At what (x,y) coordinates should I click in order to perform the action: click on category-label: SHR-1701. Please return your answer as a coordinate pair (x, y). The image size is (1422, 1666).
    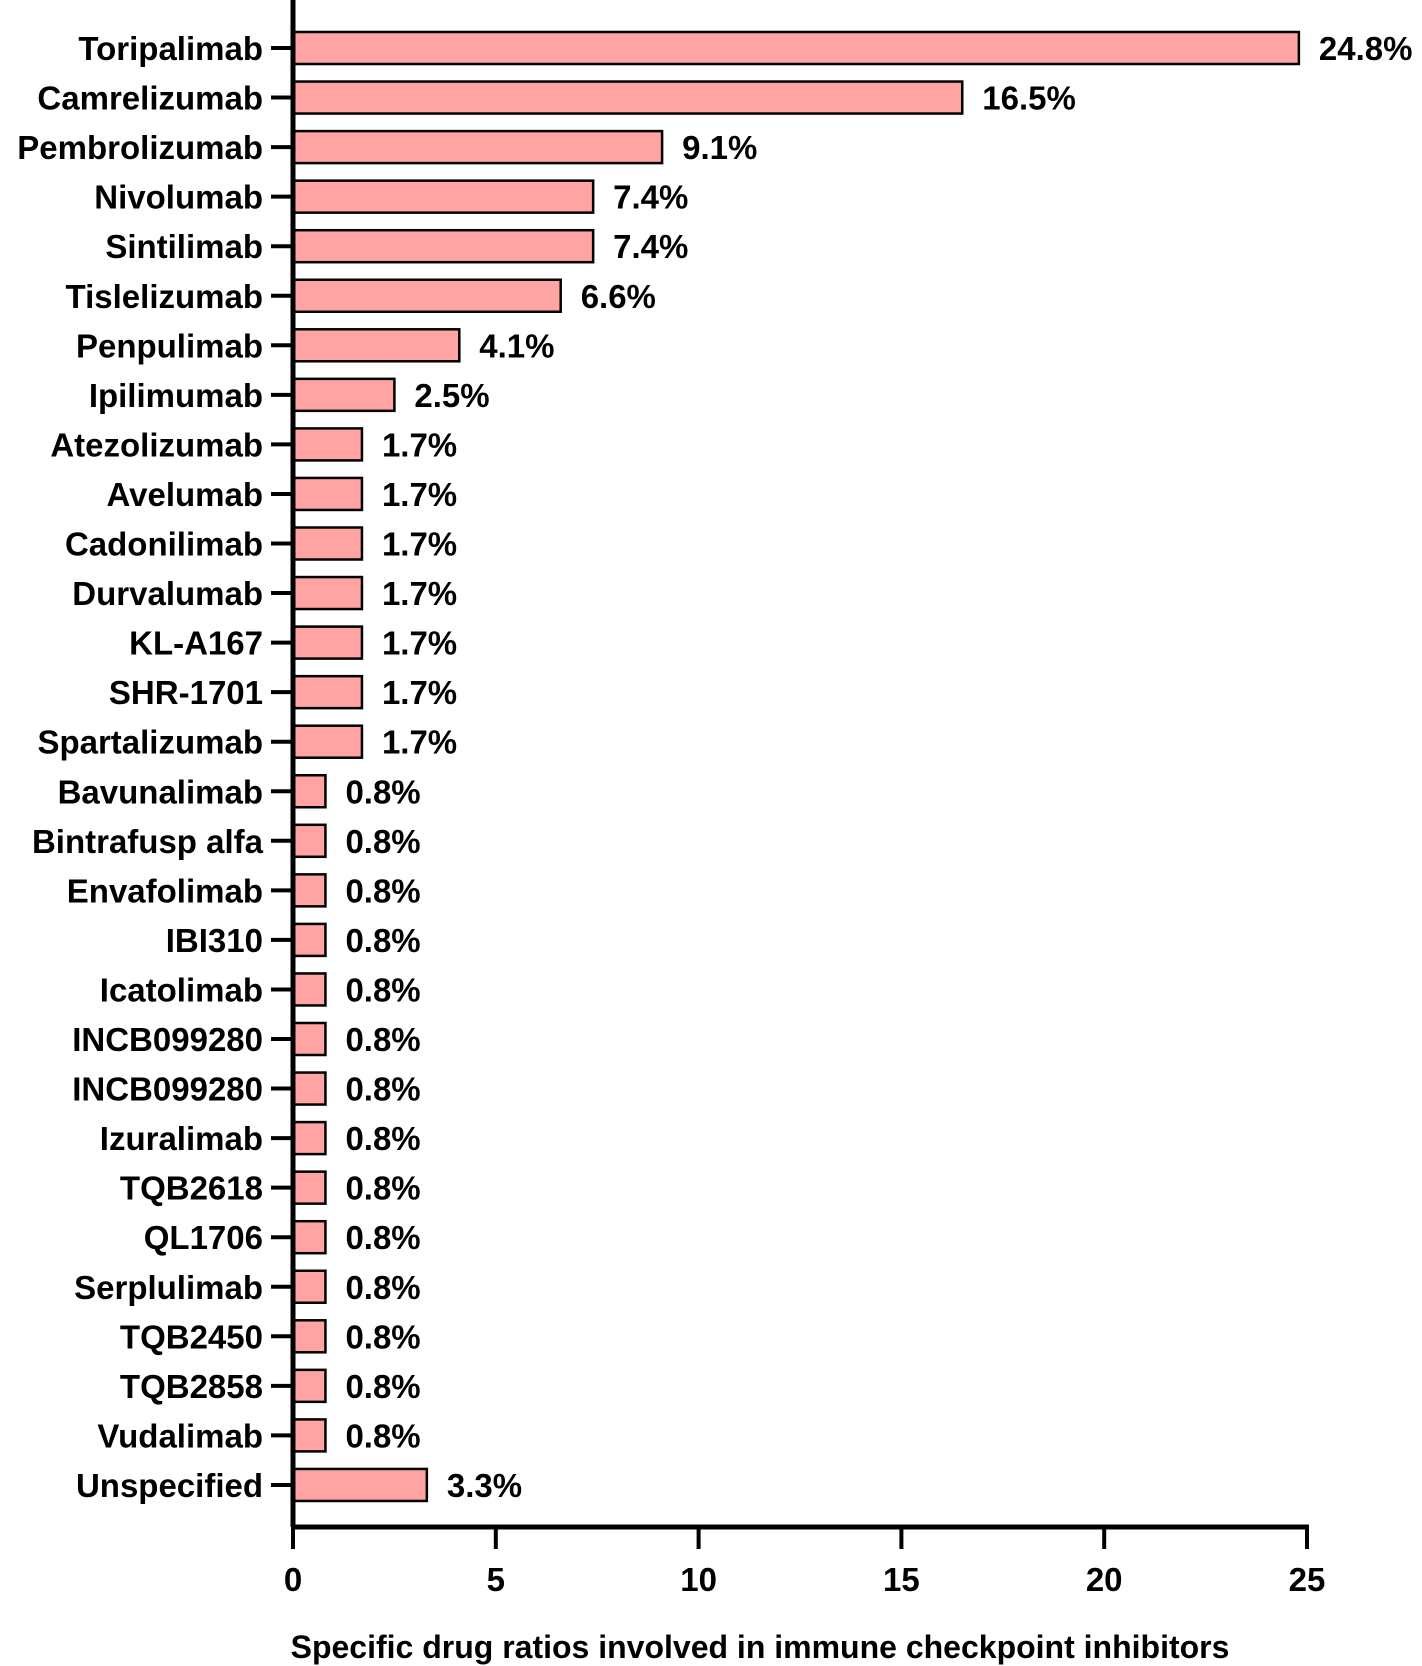
    Looking at the image, I should click on (186, 692).